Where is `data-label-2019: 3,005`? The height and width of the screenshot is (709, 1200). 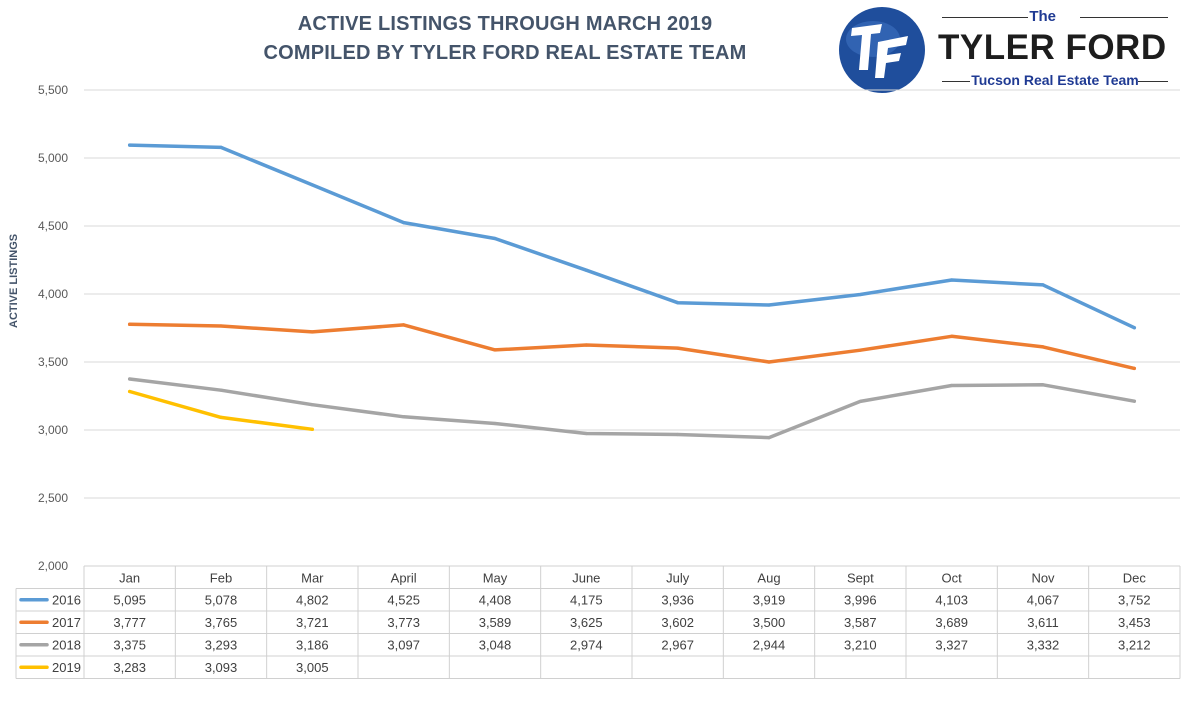 data-label-2019: 3,005 is located at coordinates (312, 667).